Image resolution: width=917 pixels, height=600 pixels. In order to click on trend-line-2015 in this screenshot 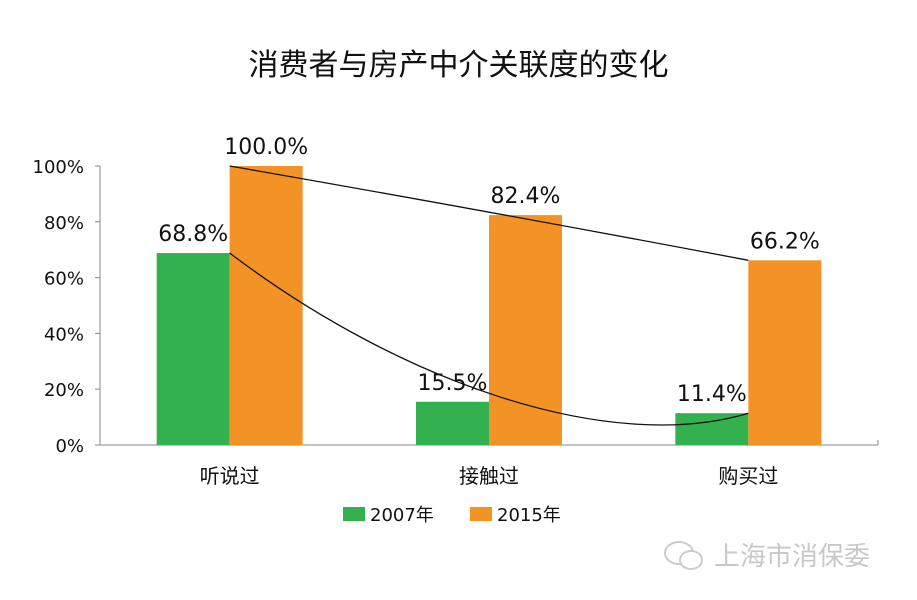, I will do `click(489, 213)`.